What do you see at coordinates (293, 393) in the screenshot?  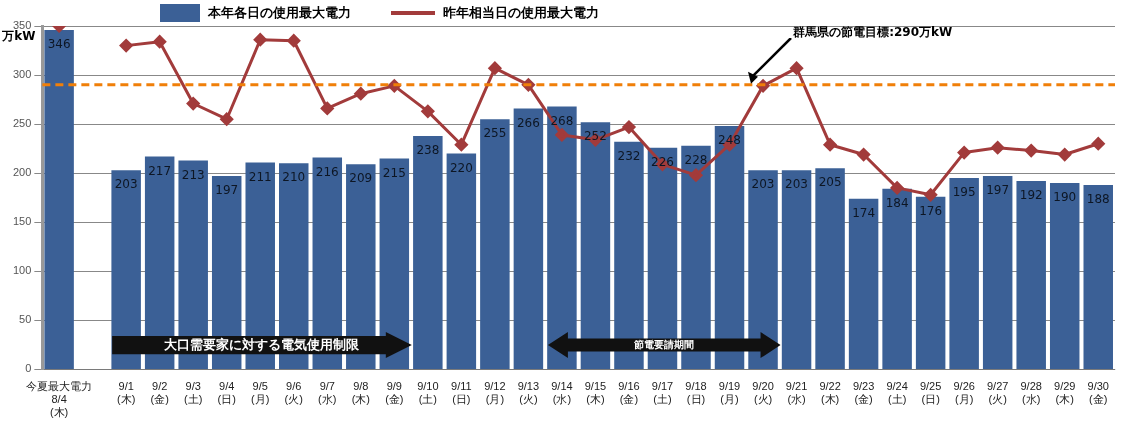 I see `x-tick-label: 9/6(火)` at bounding box center [293, 393].